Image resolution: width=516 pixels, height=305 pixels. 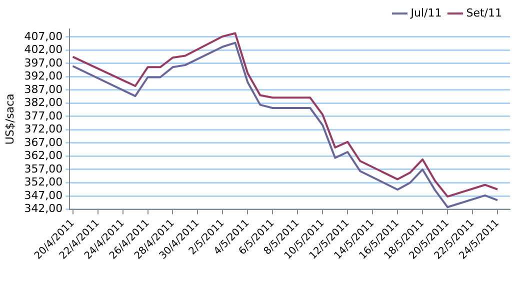 What do you see at coordinates (484, 13) in the screenshot?
I see `legend-label: Set/11` at bounding box center [484, 13].